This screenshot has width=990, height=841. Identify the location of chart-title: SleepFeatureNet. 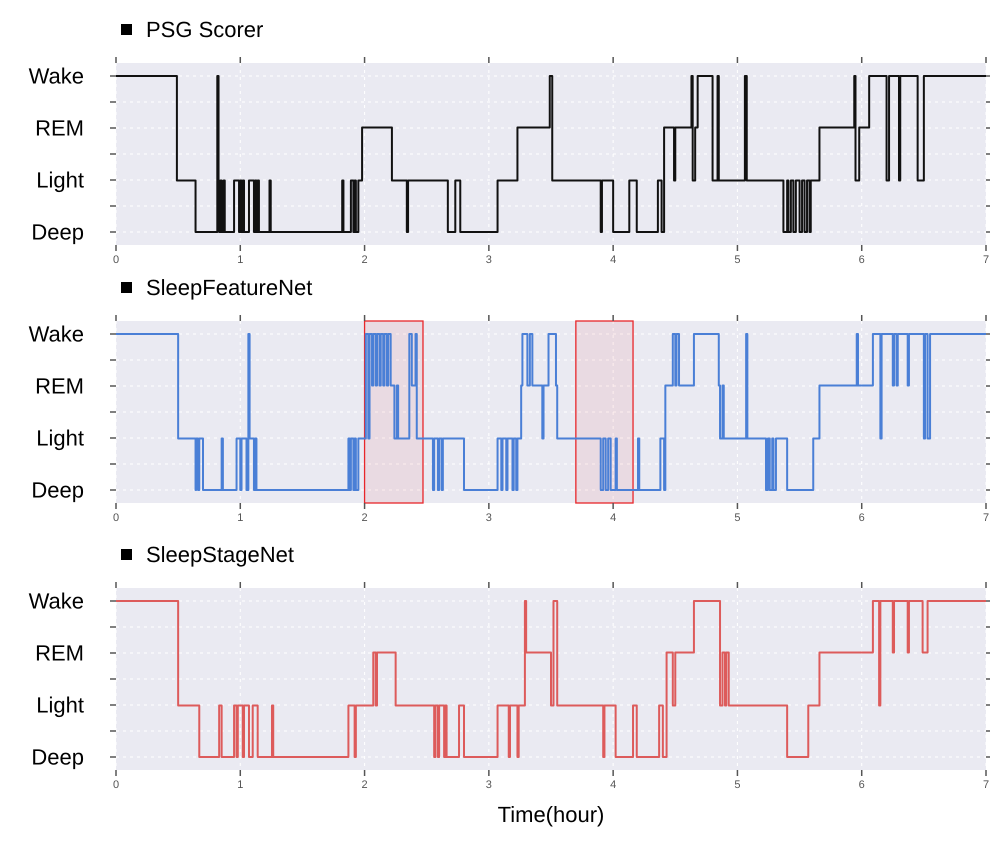
(229, 287).